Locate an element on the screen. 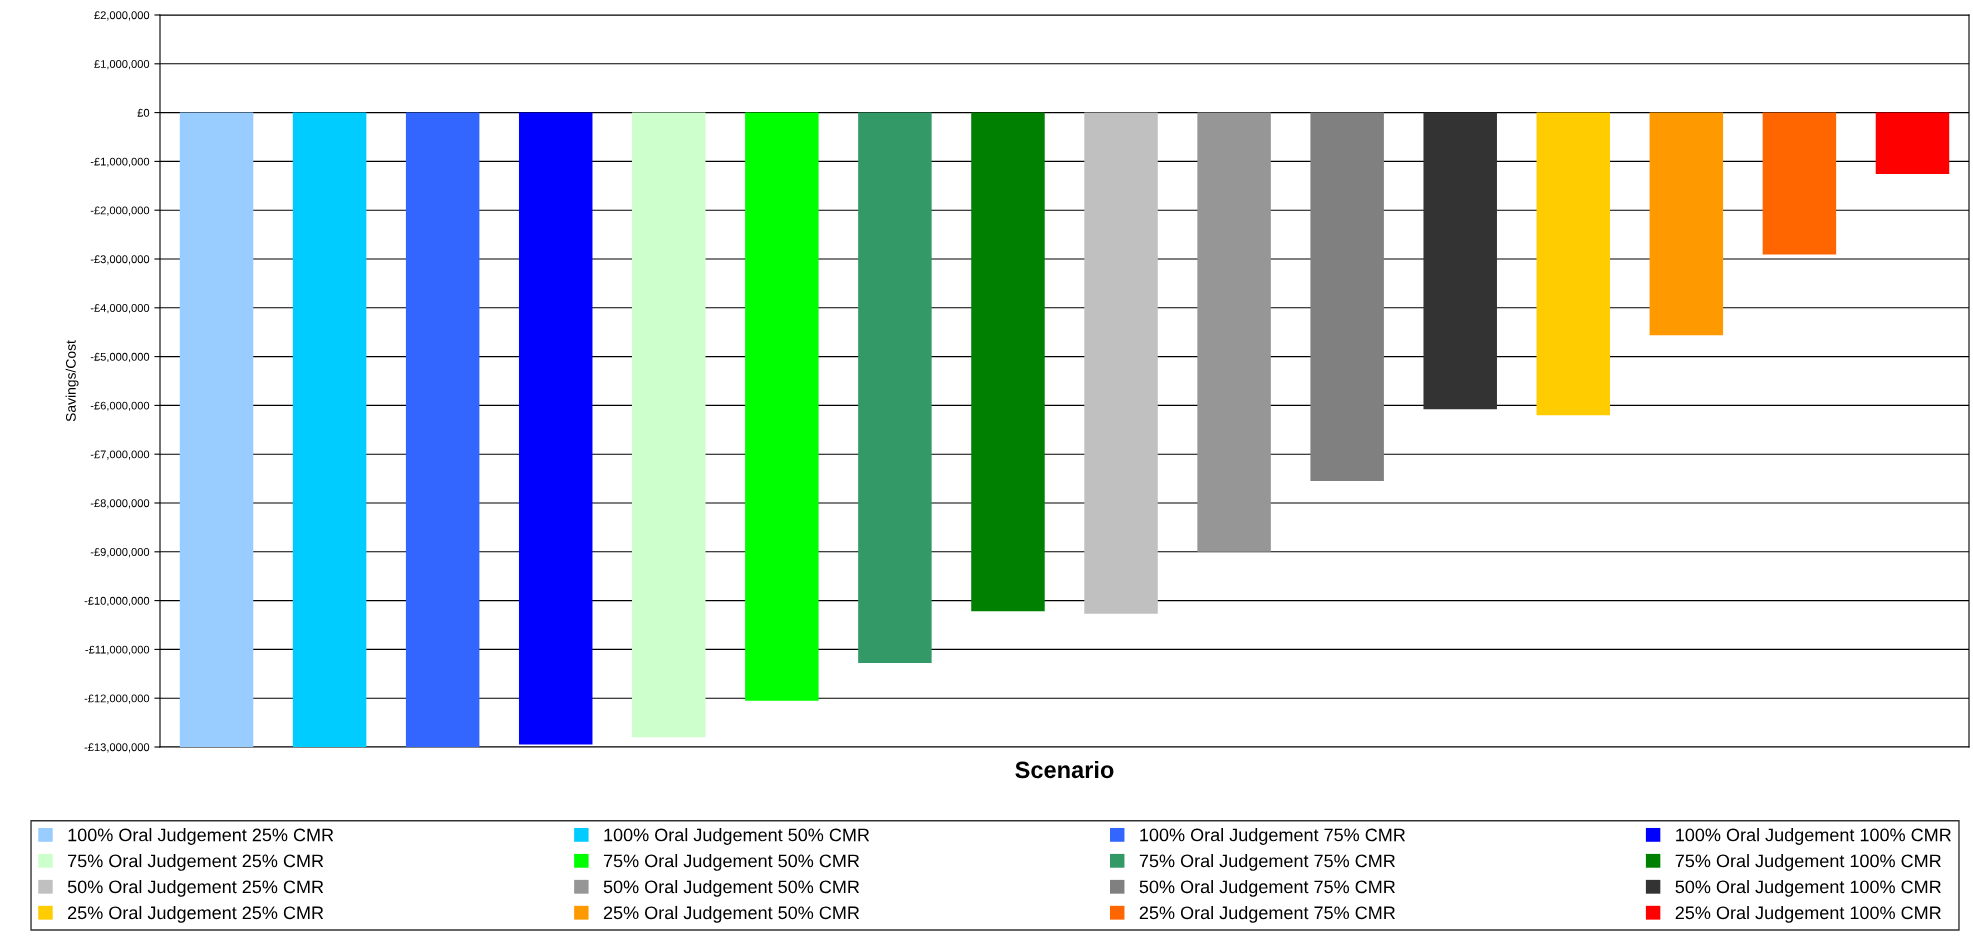 This screenshot has width=1973, height=939. legend-label: 50% Oral Judgement 75% CMR is located at coordinates (1267, 888).